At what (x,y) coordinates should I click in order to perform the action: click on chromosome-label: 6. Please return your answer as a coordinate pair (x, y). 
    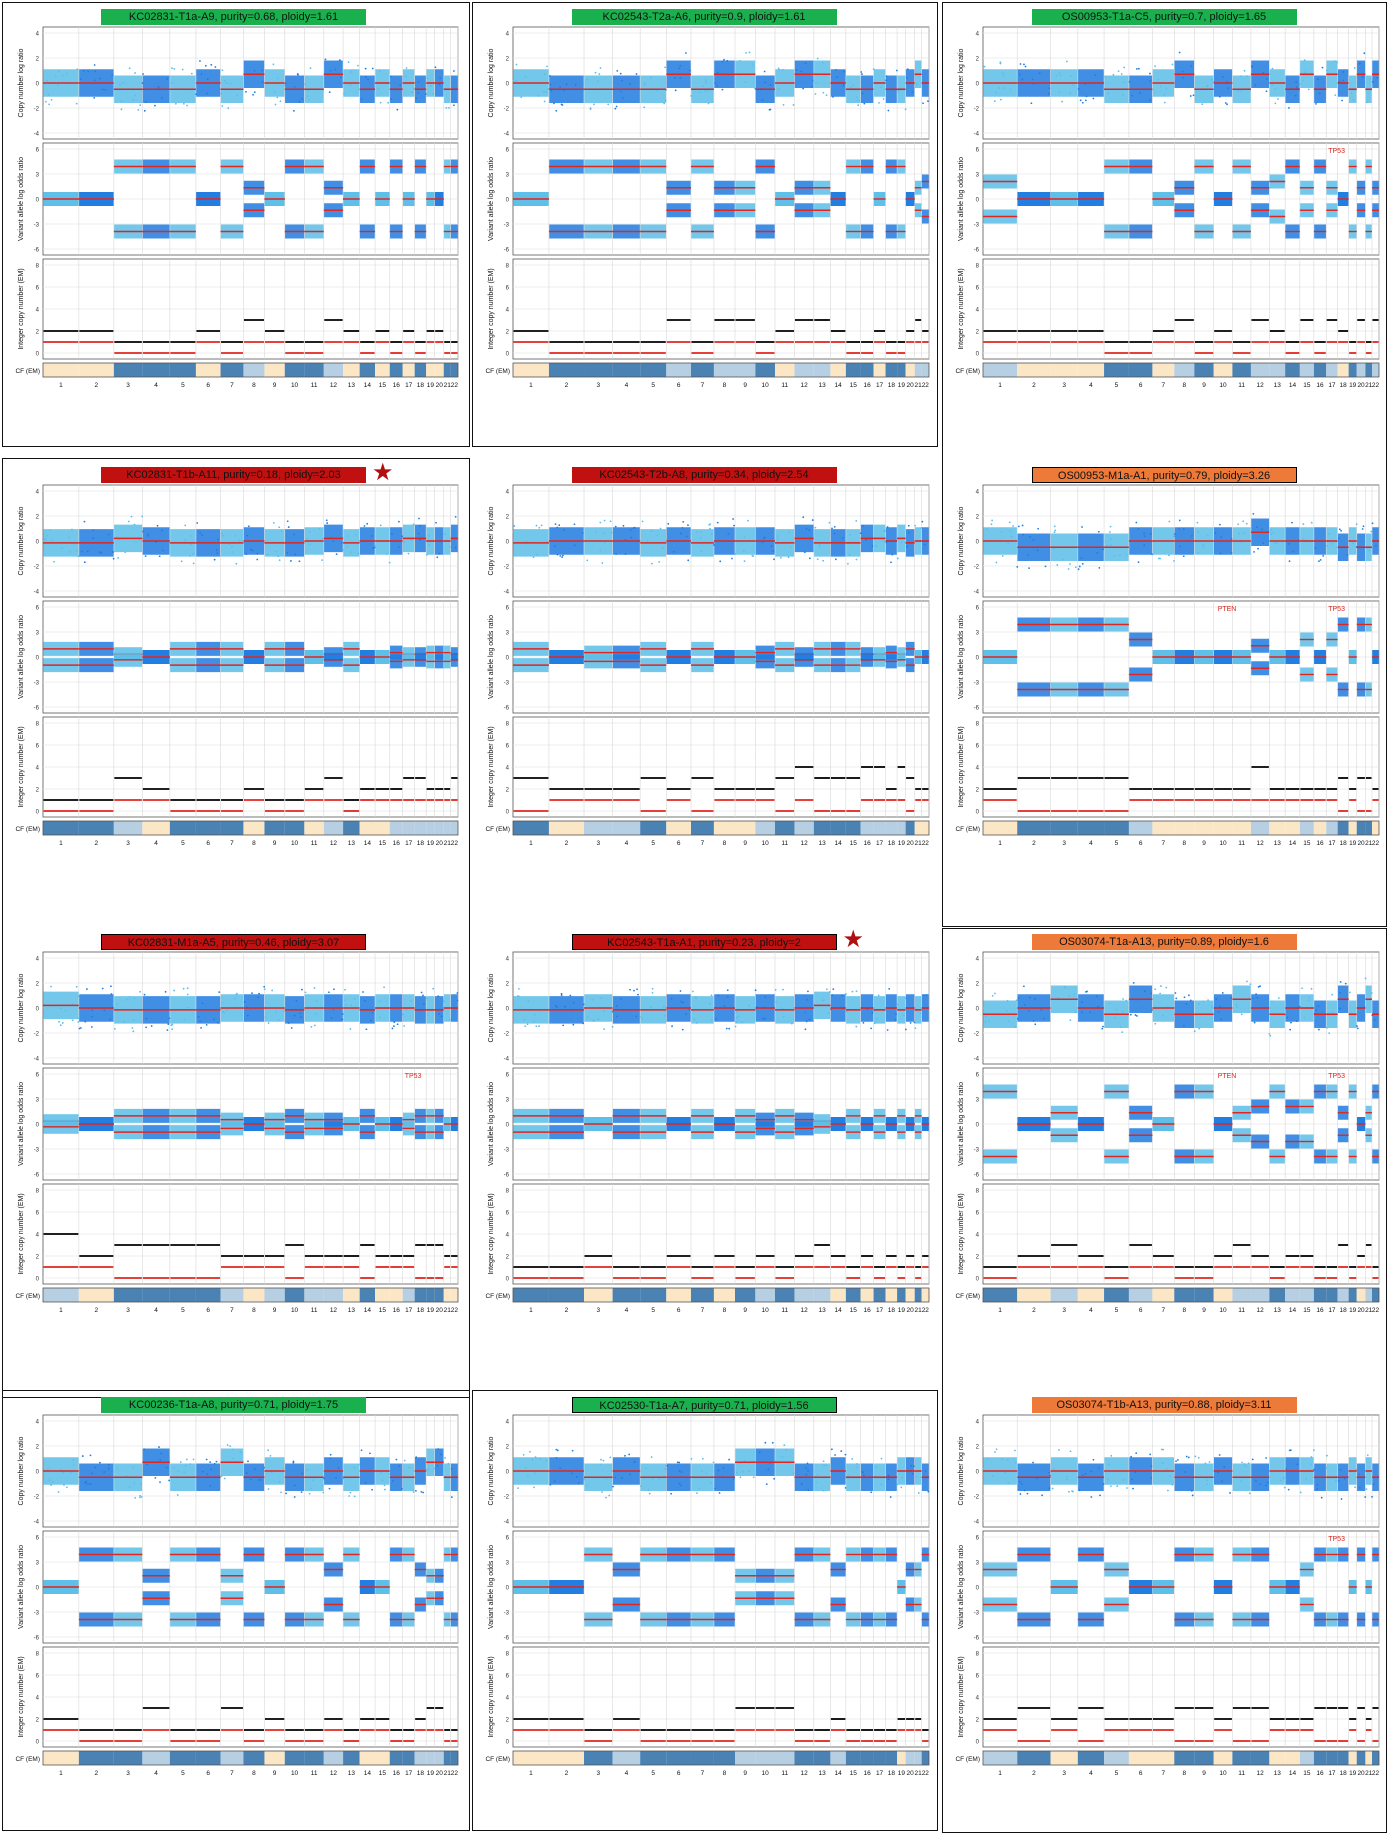
    Looking at the image, I should click on (208, 843).